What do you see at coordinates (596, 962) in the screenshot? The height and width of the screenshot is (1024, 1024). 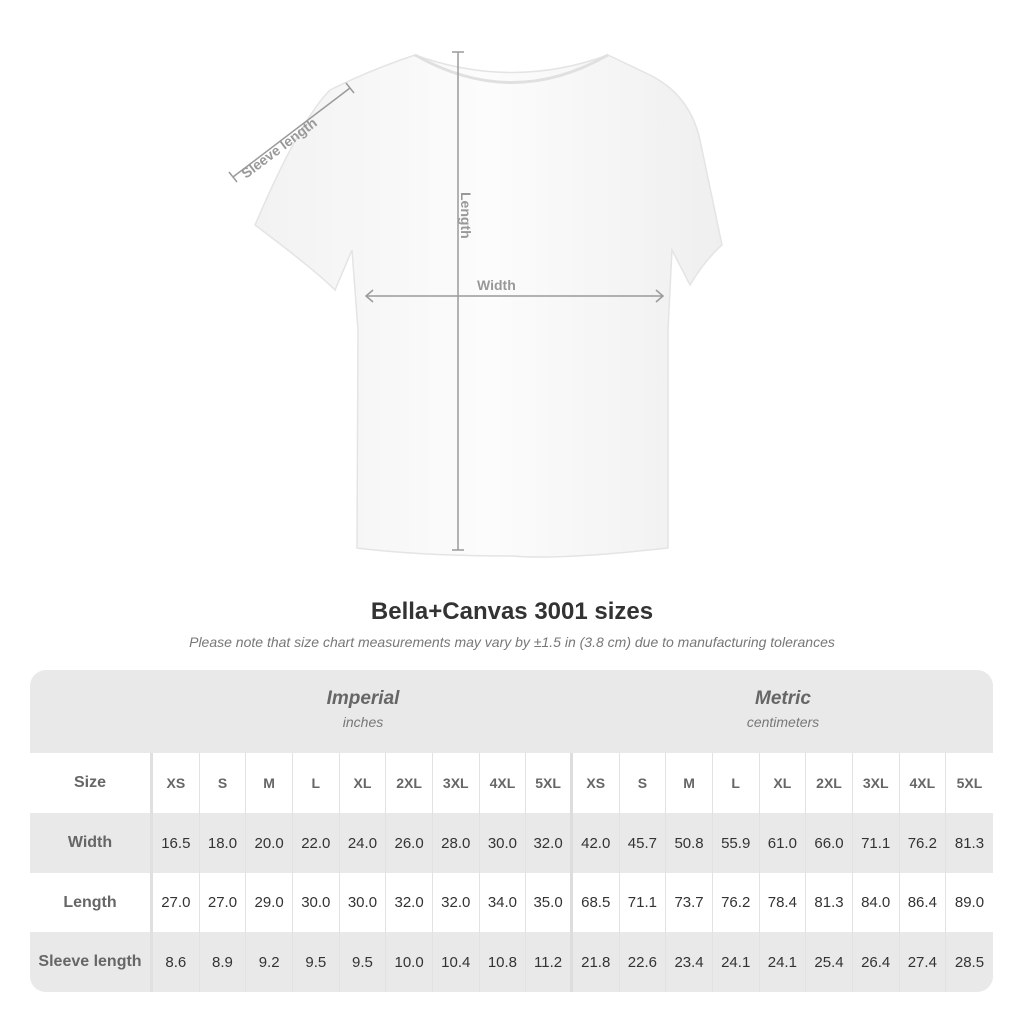 I see `metric-value-cell: 21.8` at bounding box center [596, 962].